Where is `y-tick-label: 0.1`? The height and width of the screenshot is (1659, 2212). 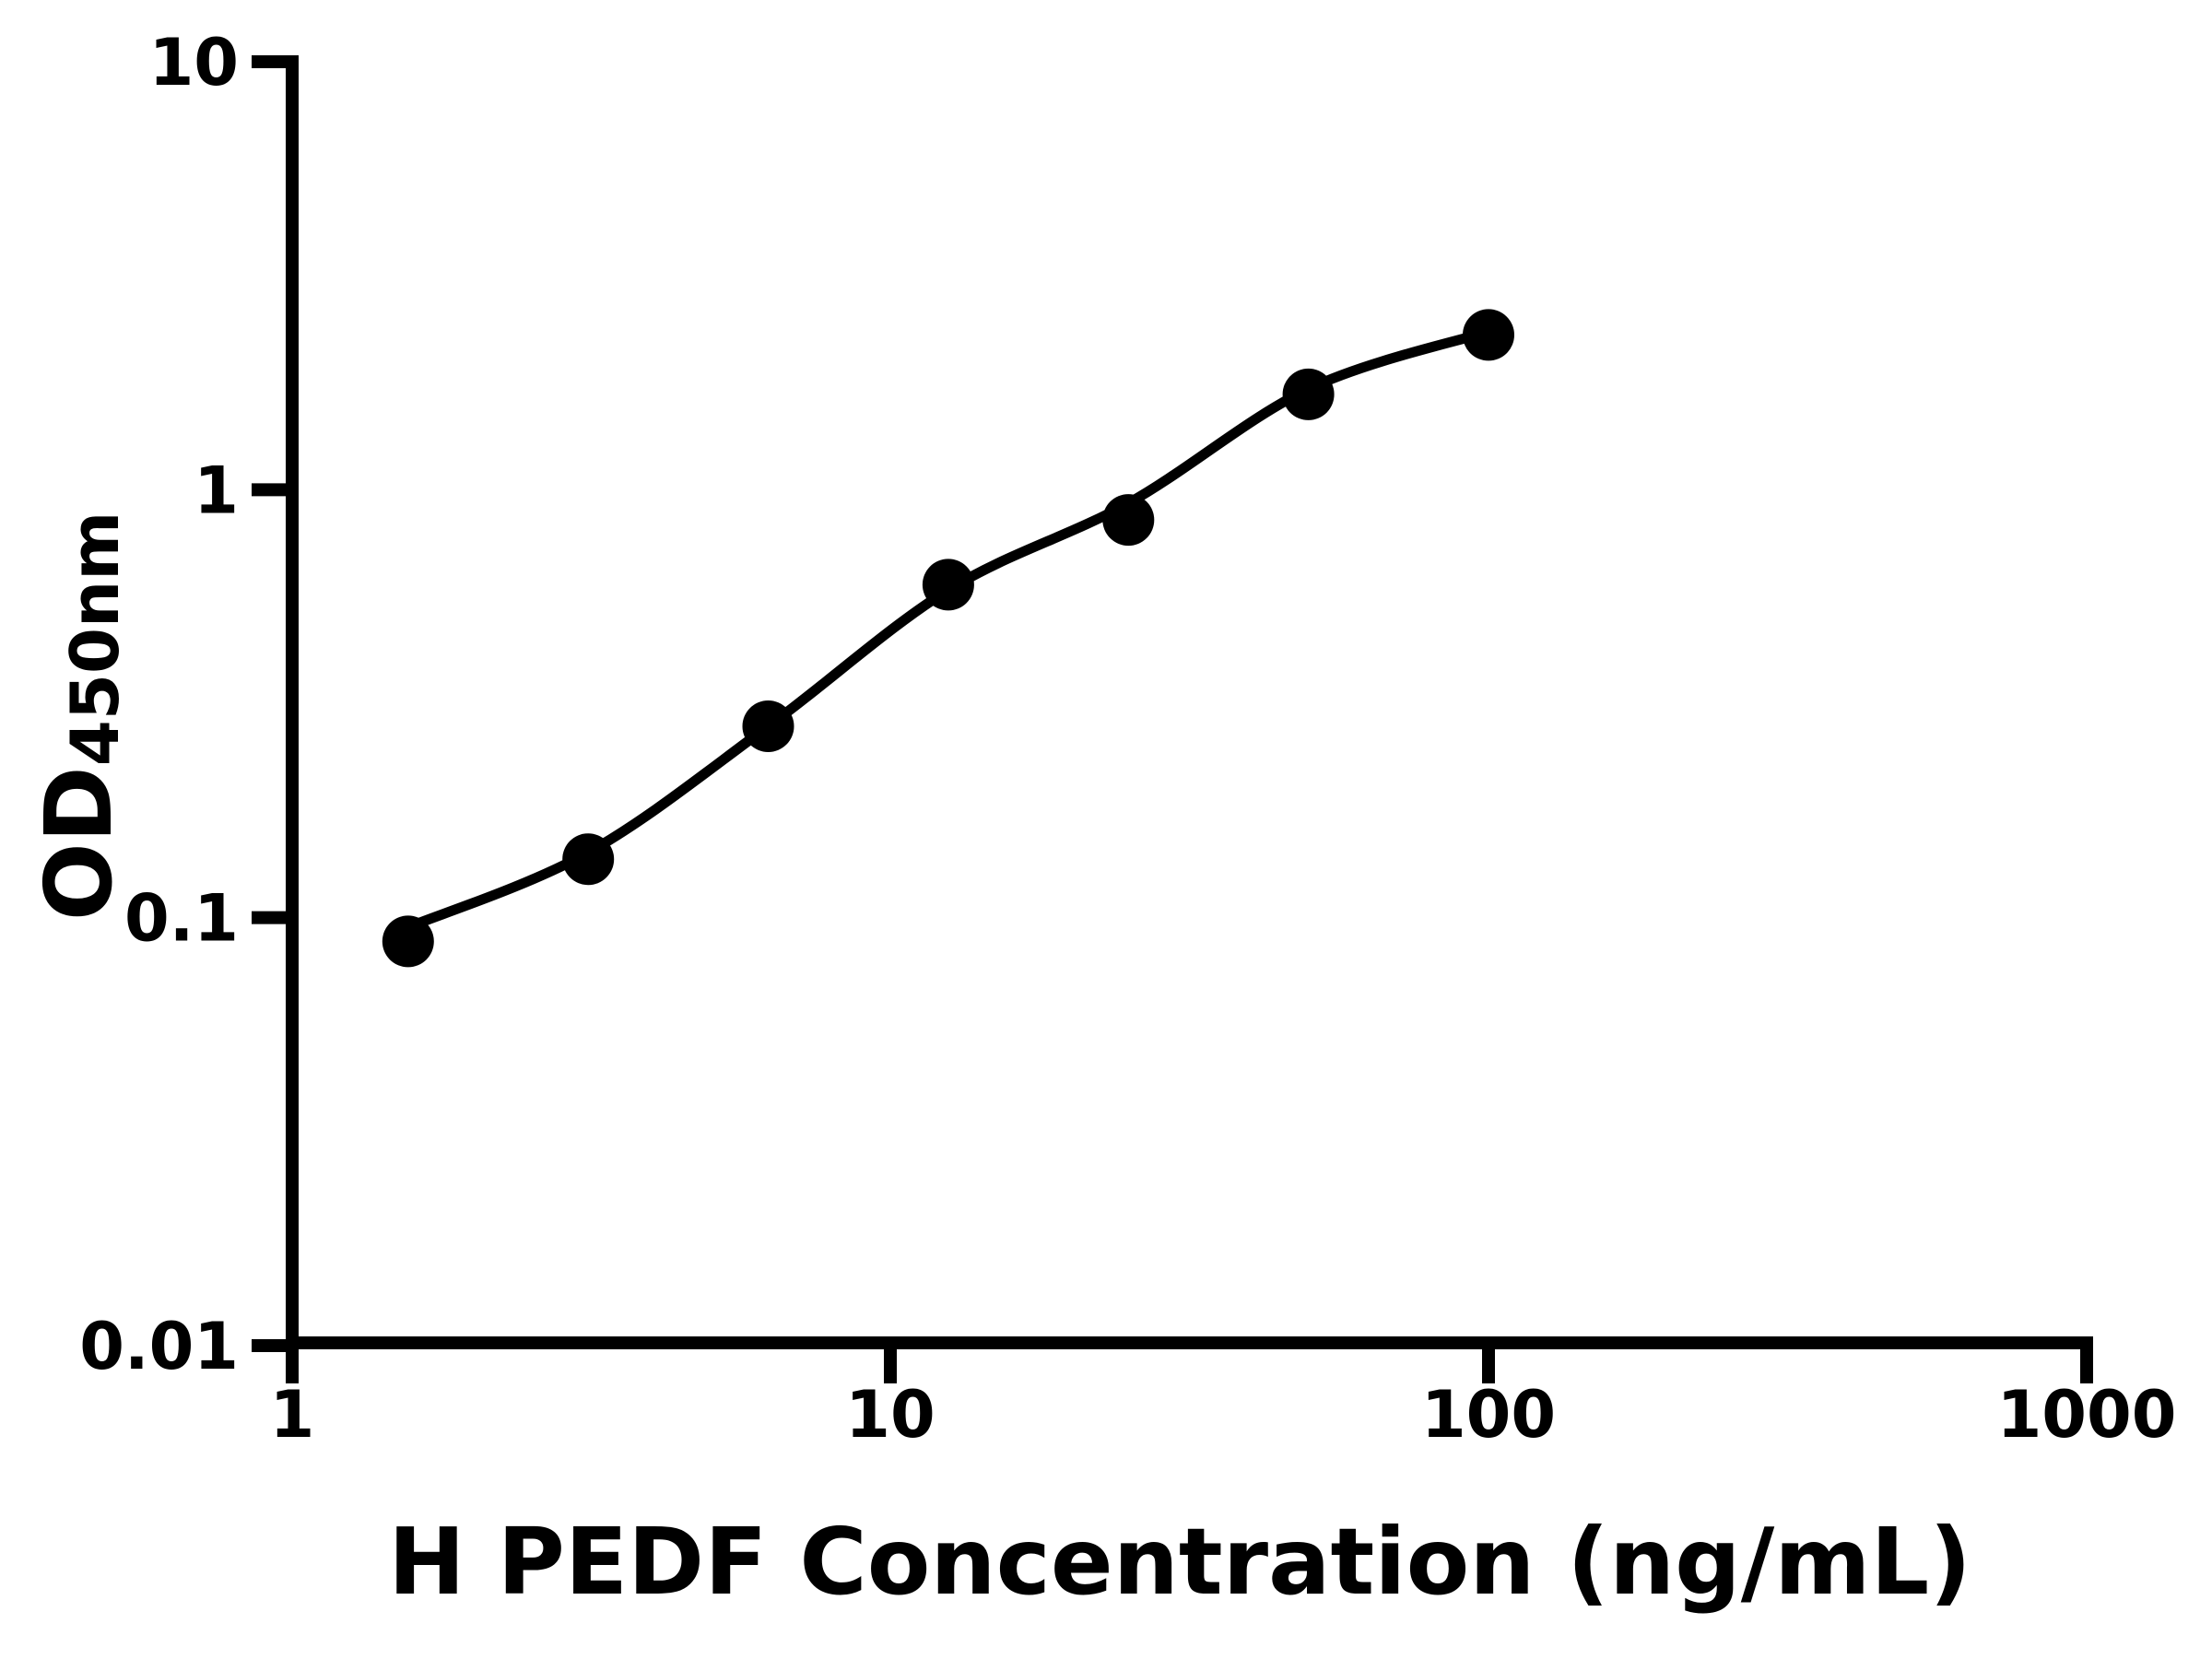
y-tick-label: 0.1 is located at coordinates (181, 919).